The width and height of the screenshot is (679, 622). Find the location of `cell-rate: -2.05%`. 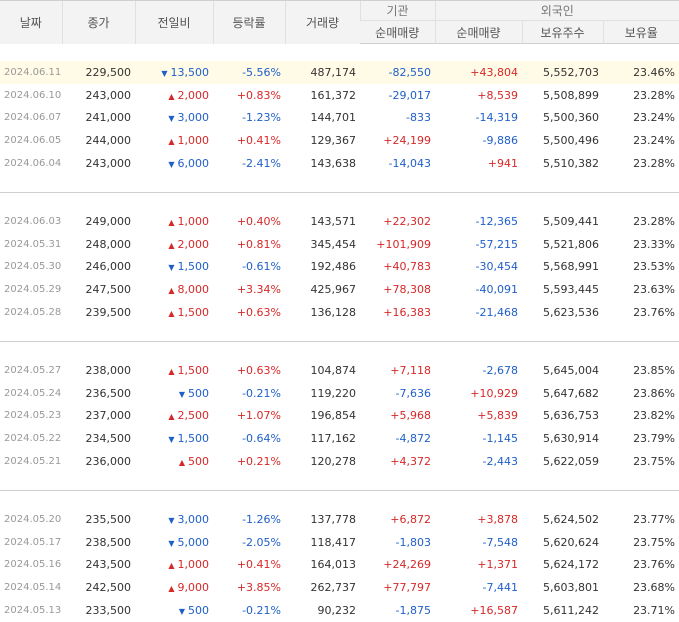

cell-rate: -2.05% is located at coordinates (261, 542).